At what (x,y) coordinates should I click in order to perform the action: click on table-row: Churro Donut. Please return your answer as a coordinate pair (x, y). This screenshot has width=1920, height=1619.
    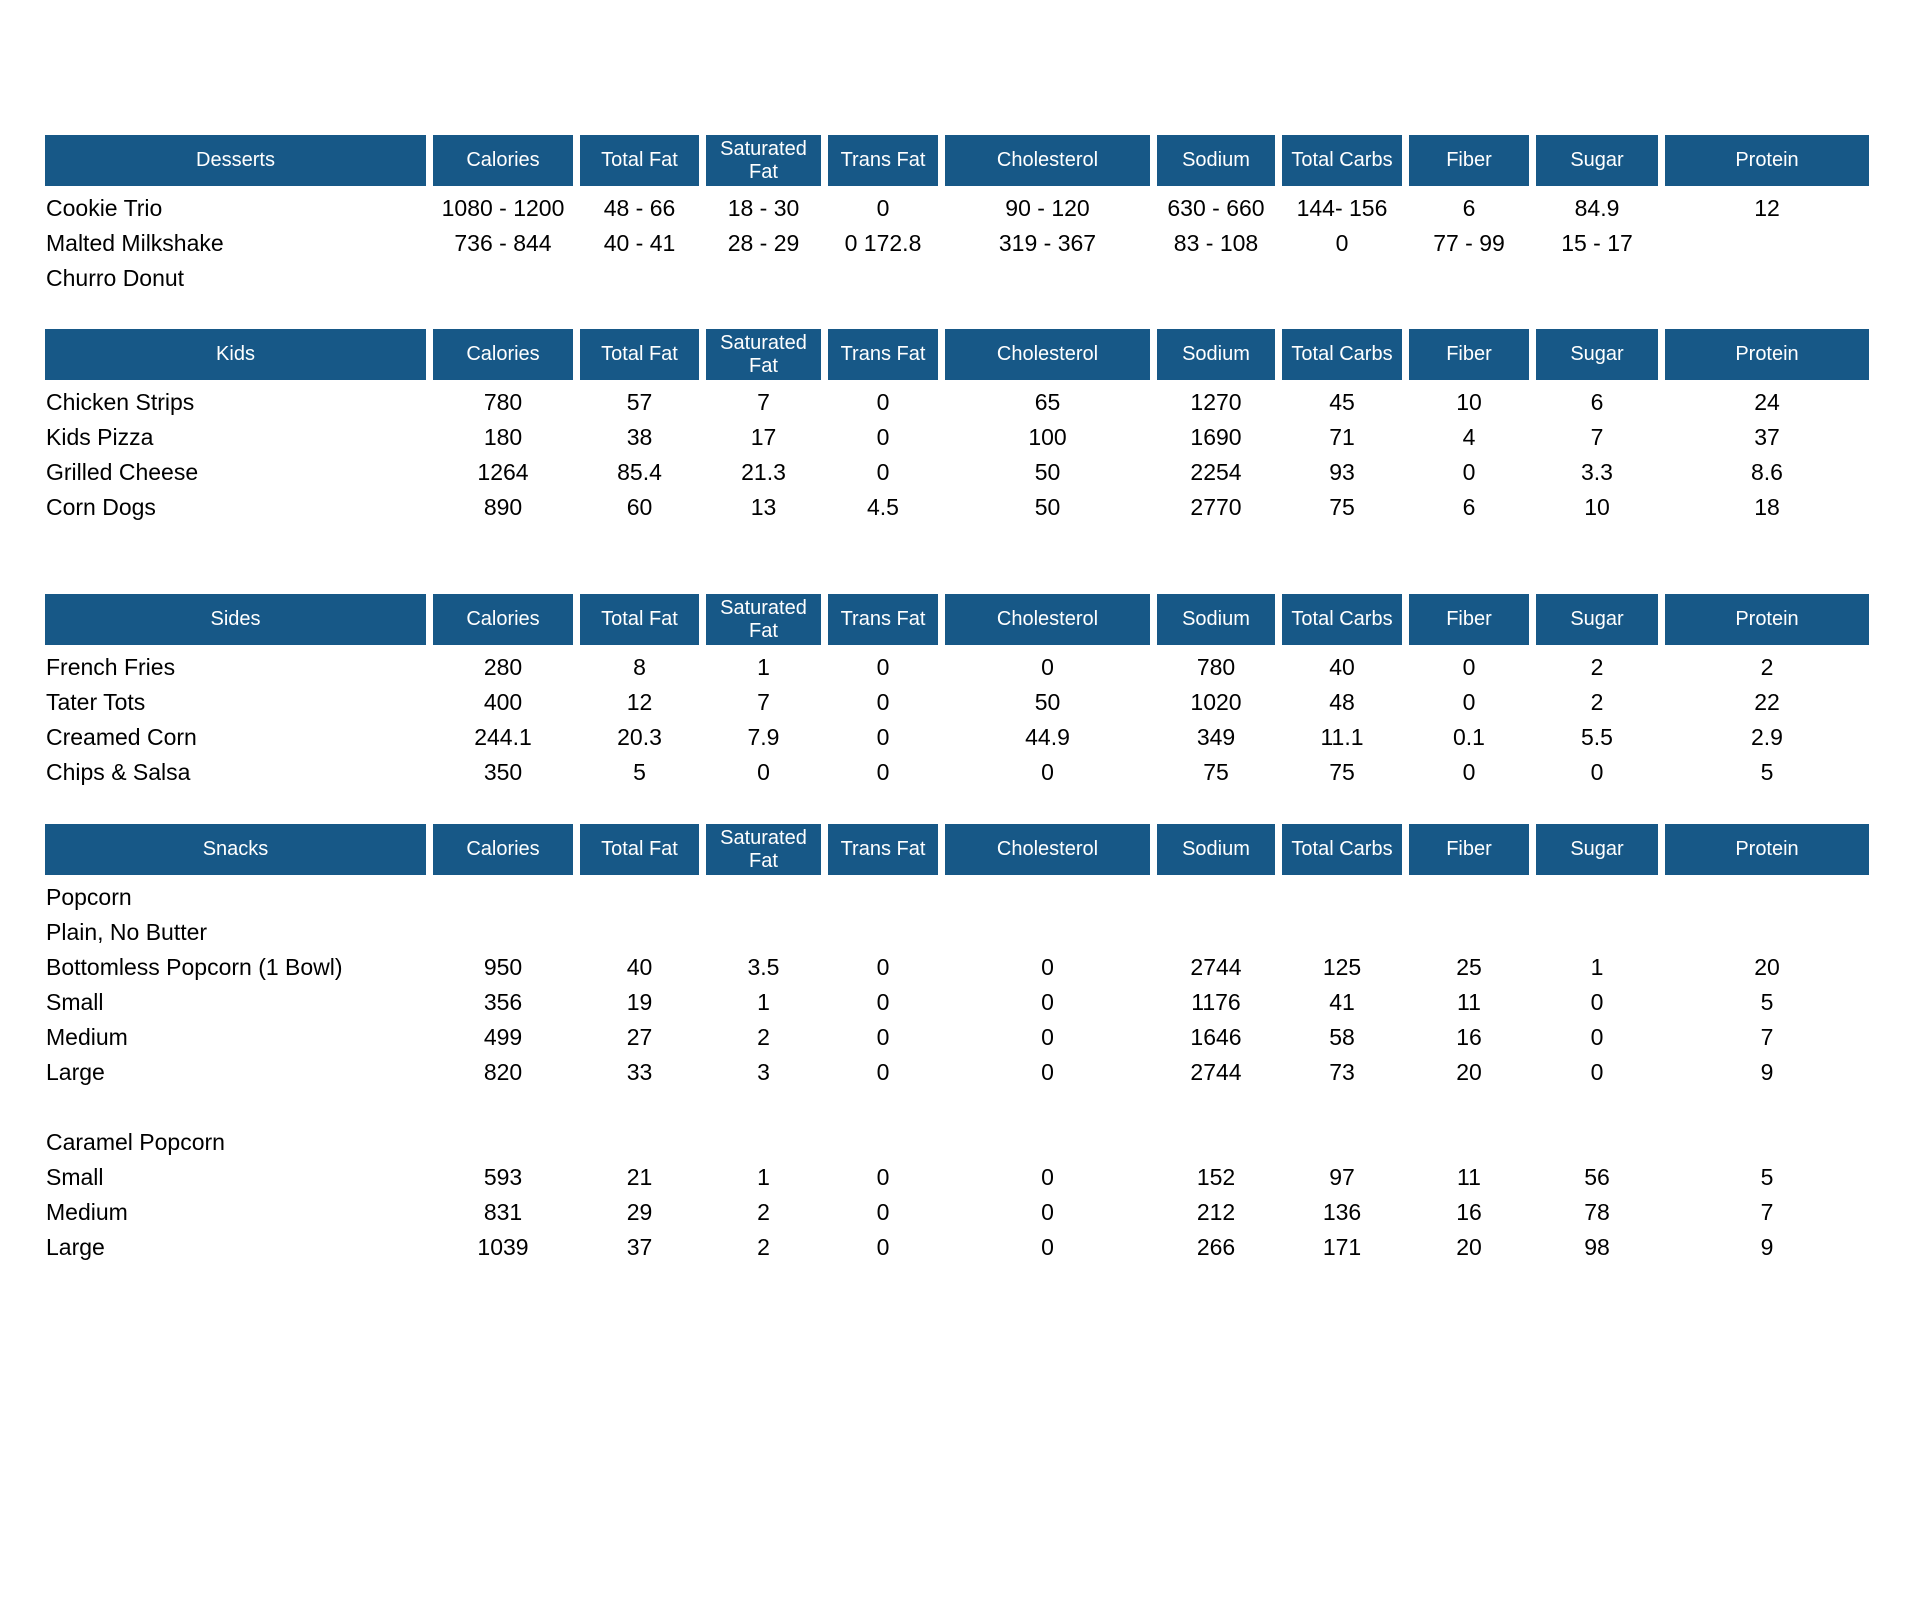
    Looking at the image, I should click on (982, 278).